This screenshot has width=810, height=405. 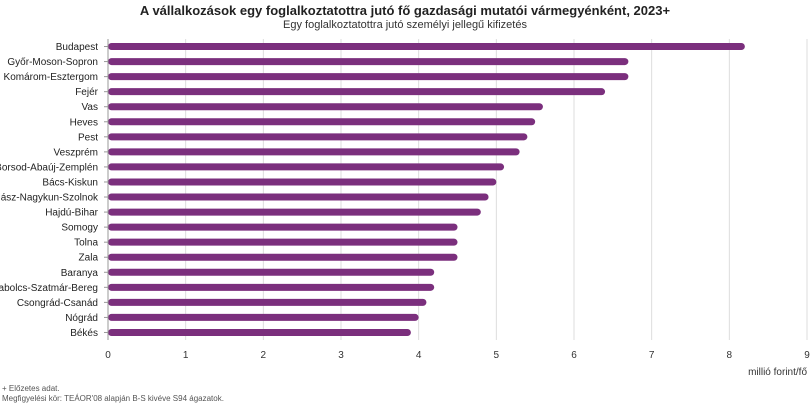 I want to click on category-label: Vas, so click(x=90, y=107).